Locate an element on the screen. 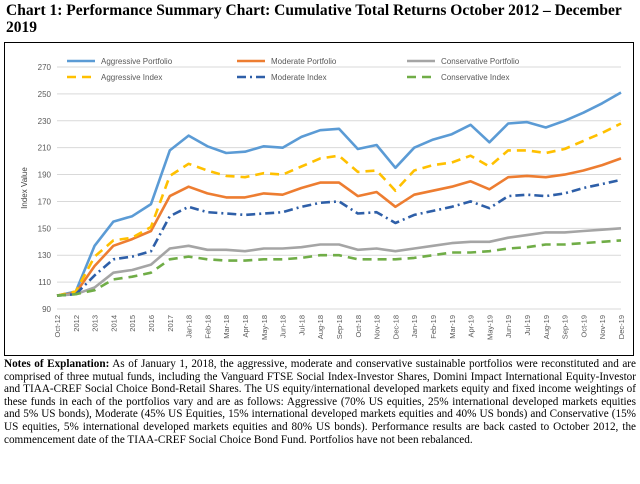  y-tick-label: 270 is located at coordinates (45, 67).